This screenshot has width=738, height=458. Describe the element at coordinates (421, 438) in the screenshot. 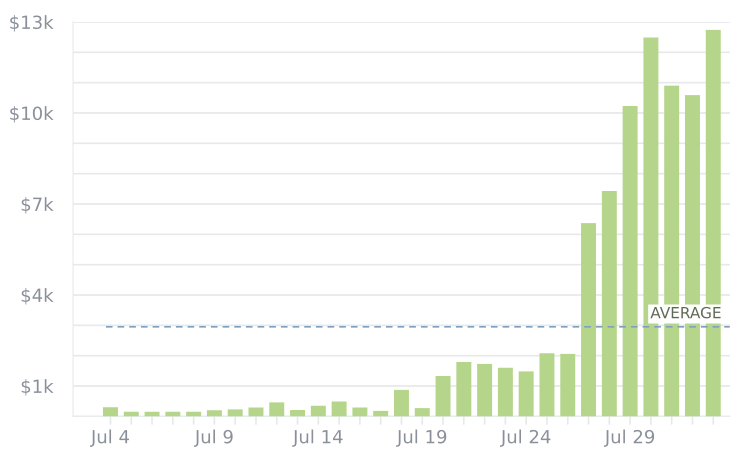

I see `x-tick-label: Jul 19` at that location.